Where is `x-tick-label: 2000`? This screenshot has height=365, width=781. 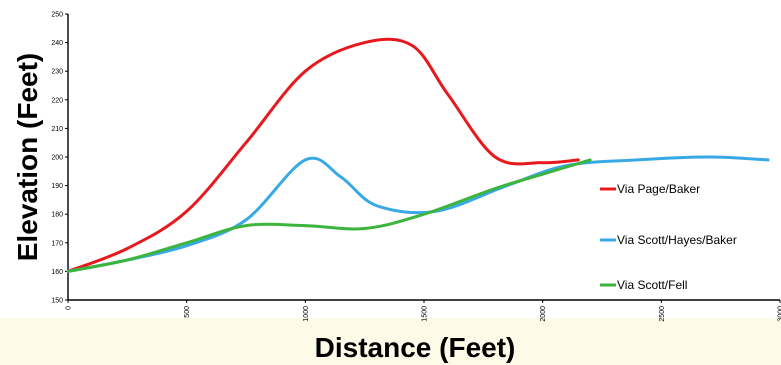 x-tick-label: 2000 is located at coordinates (543, 314).